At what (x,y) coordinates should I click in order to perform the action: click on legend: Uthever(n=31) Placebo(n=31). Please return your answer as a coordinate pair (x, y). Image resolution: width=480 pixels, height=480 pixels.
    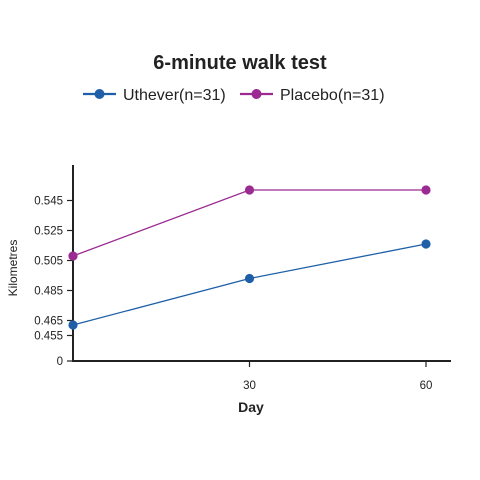
    Looking at the image, I should click on (234, 95).